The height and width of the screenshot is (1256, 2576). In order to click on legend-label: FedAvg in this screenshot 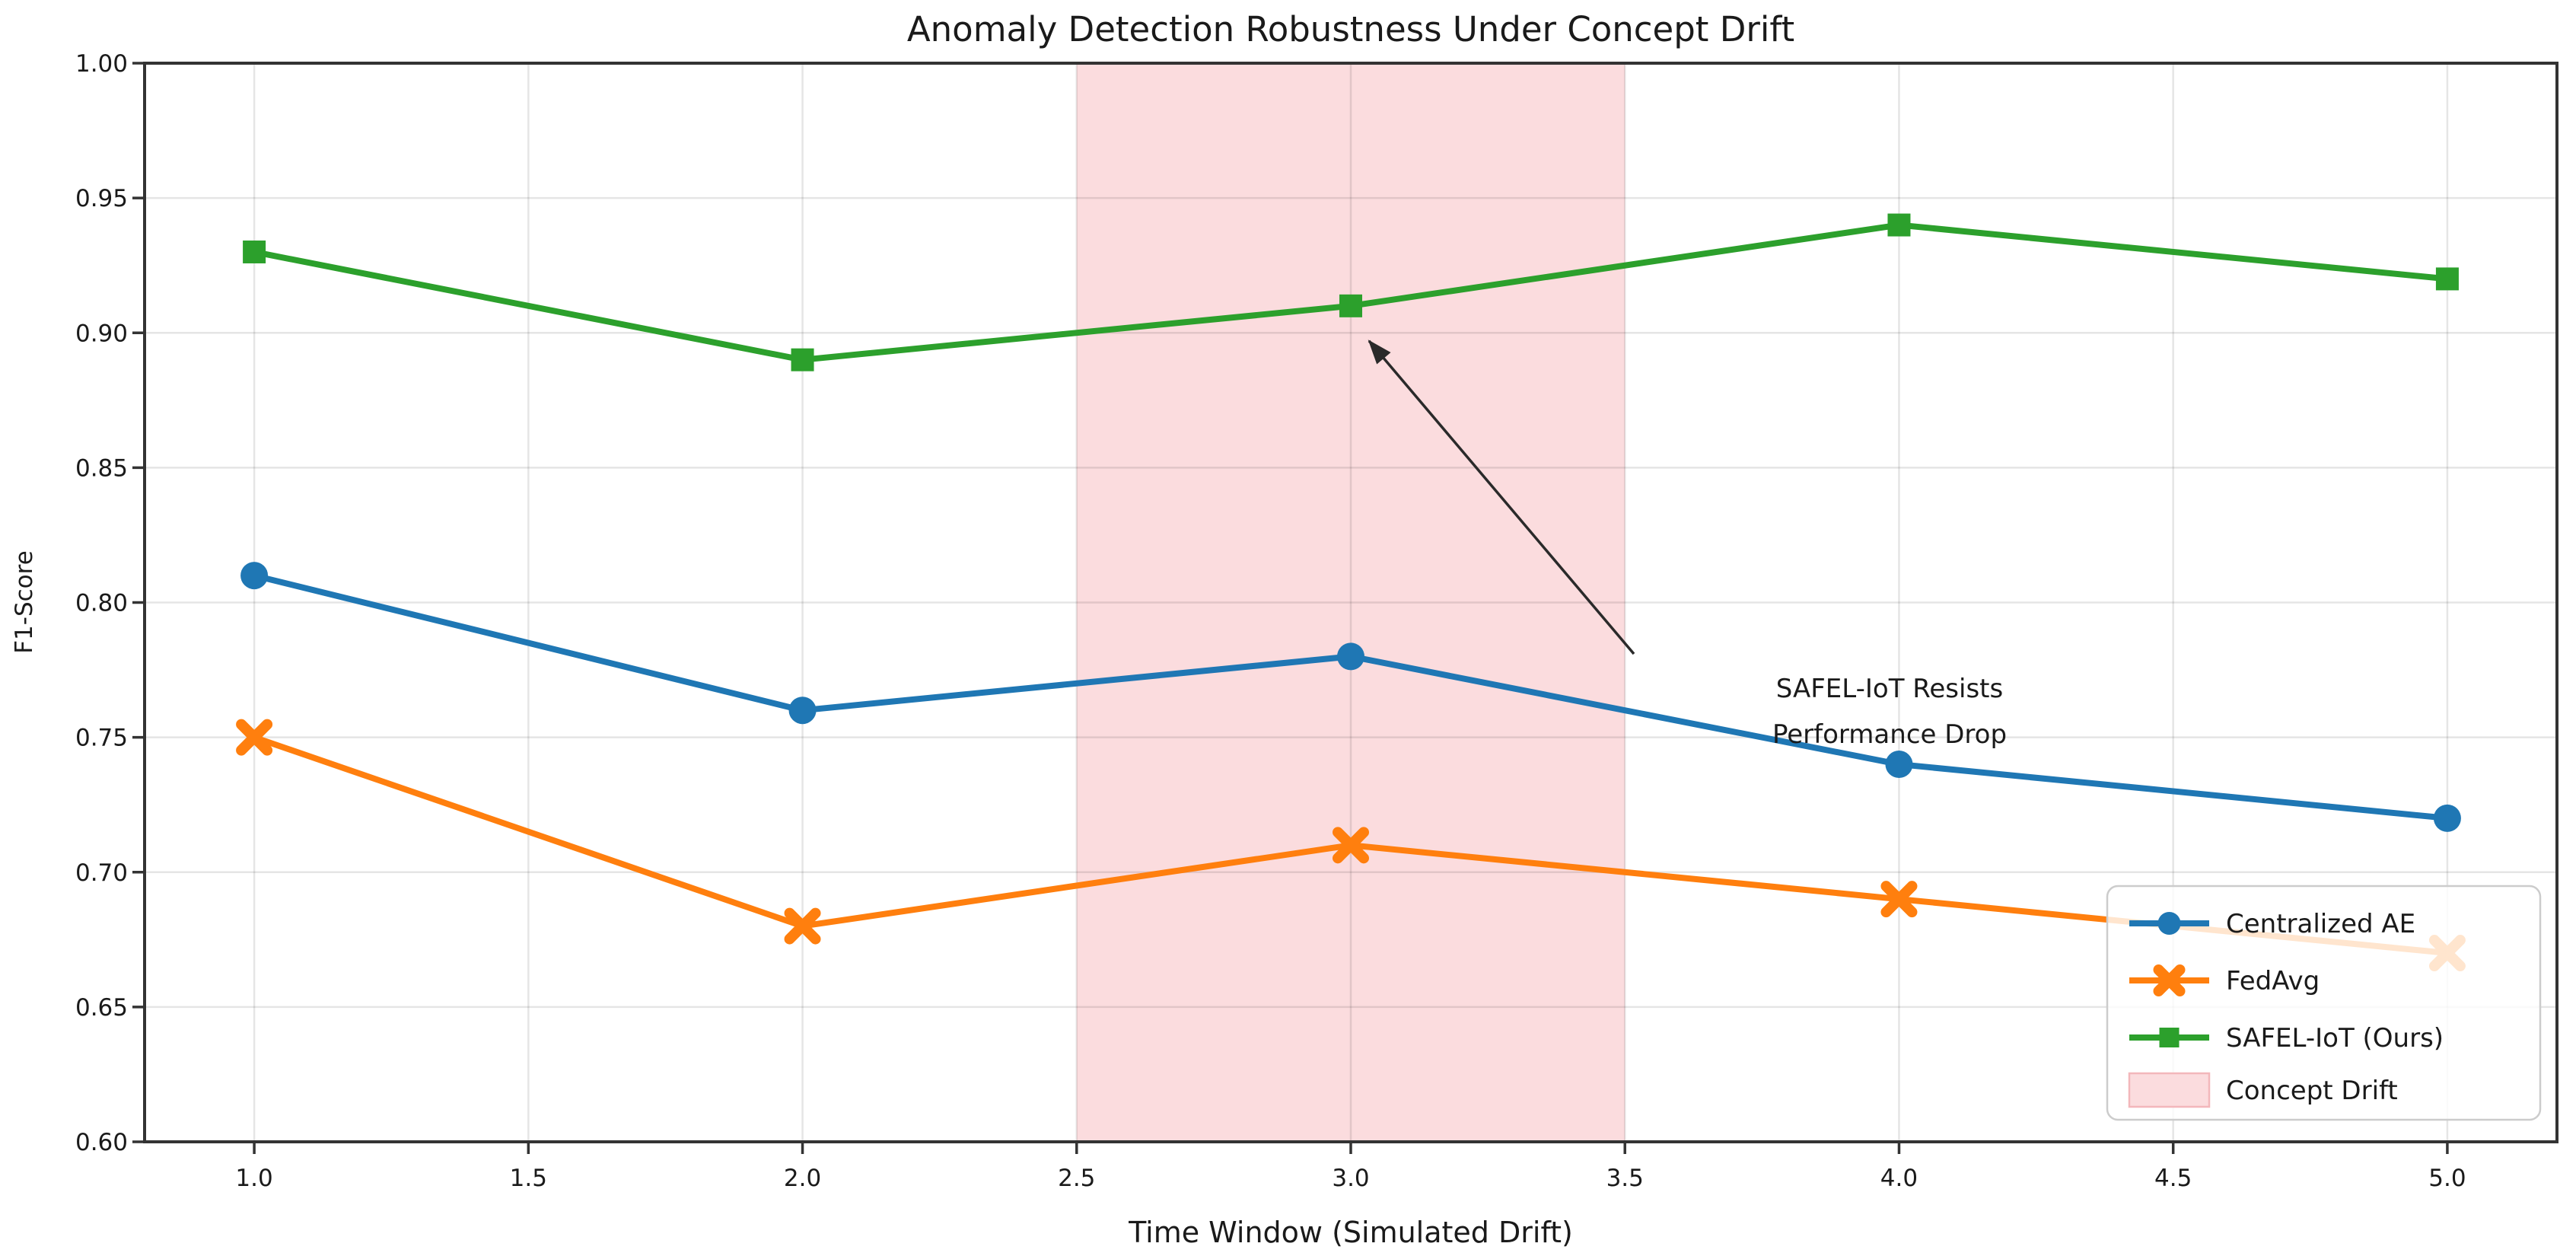, I will do `click(2273, 981)`.